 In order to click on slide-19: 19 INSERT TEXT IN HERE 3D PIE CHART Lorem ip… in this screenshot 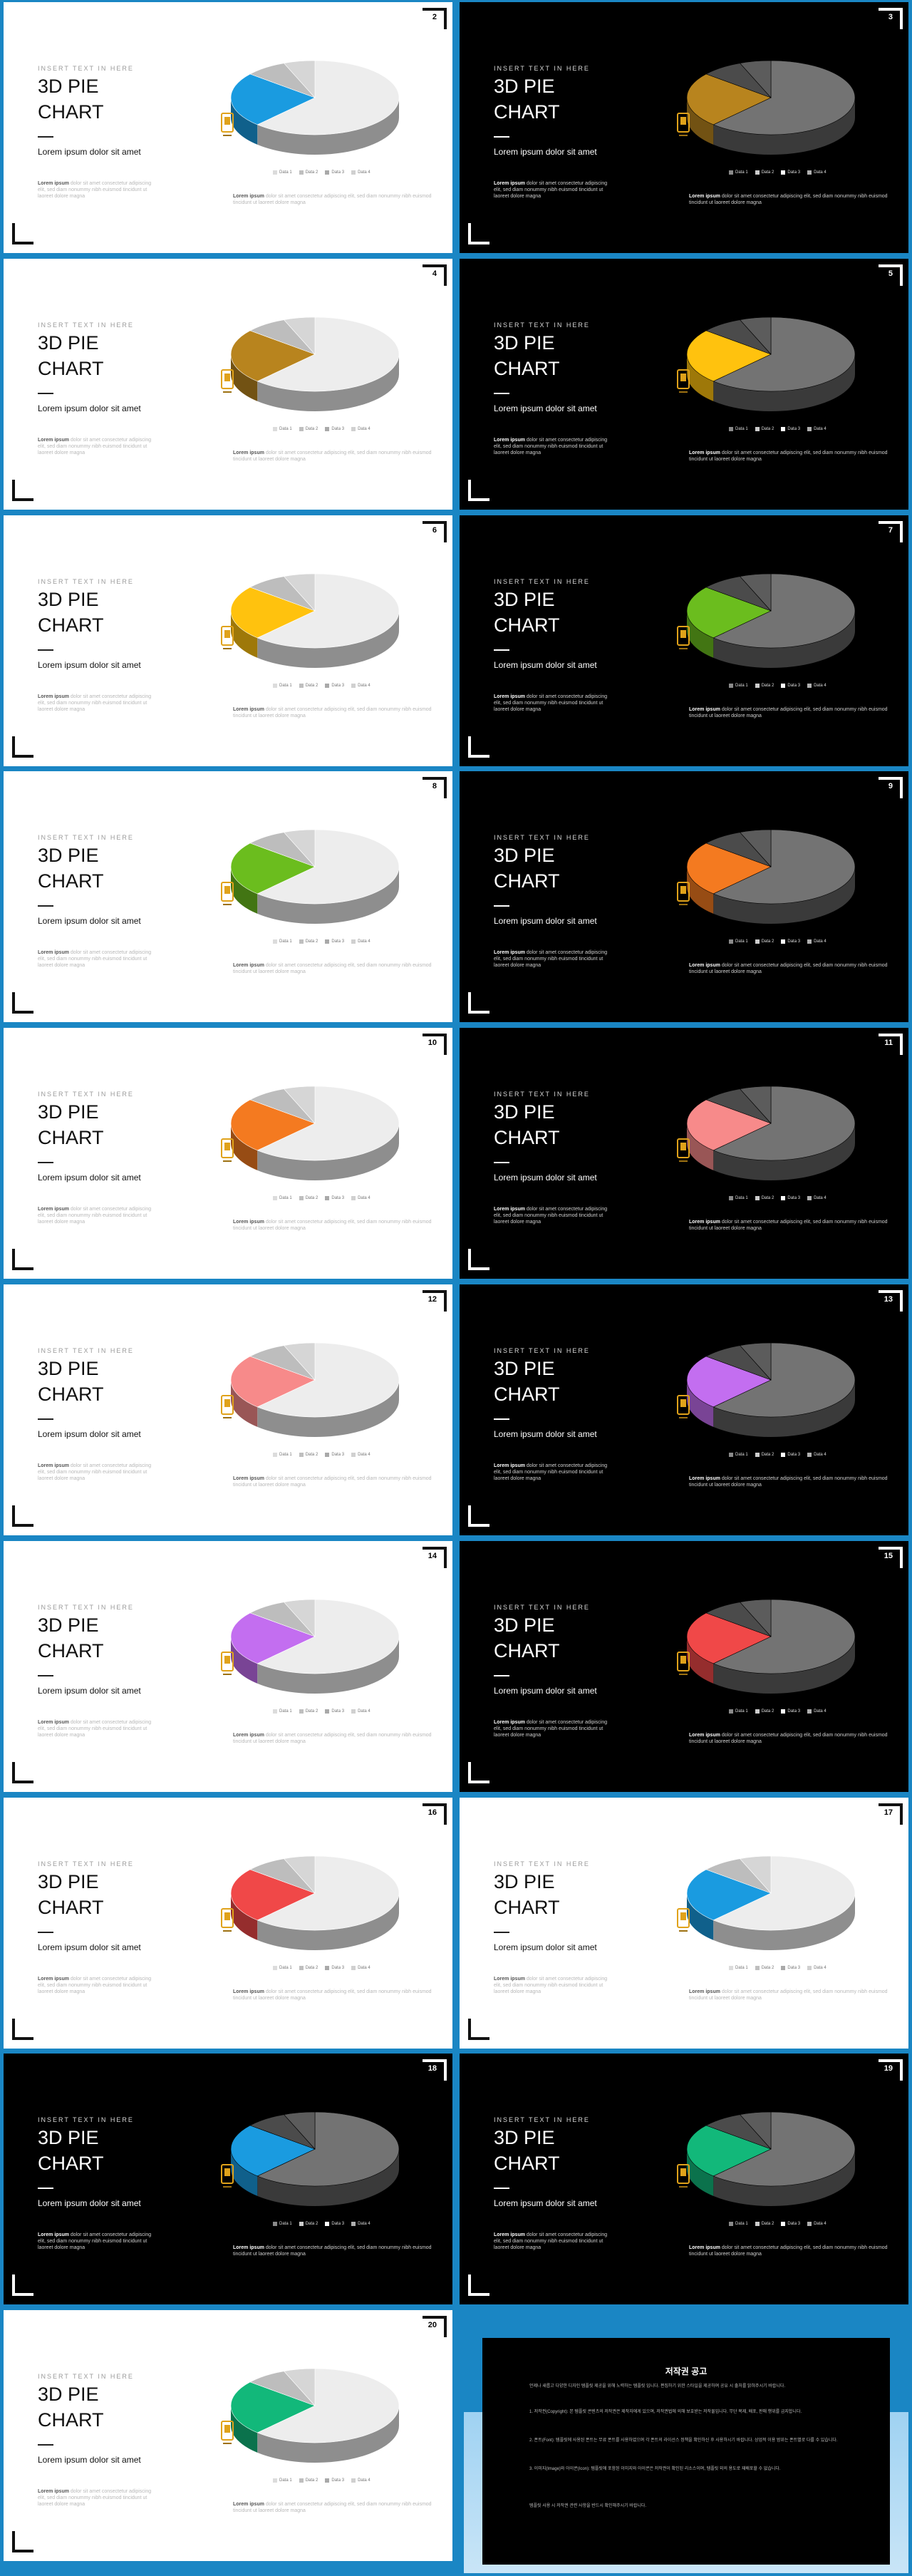, I will do `click(684, 2179)`.